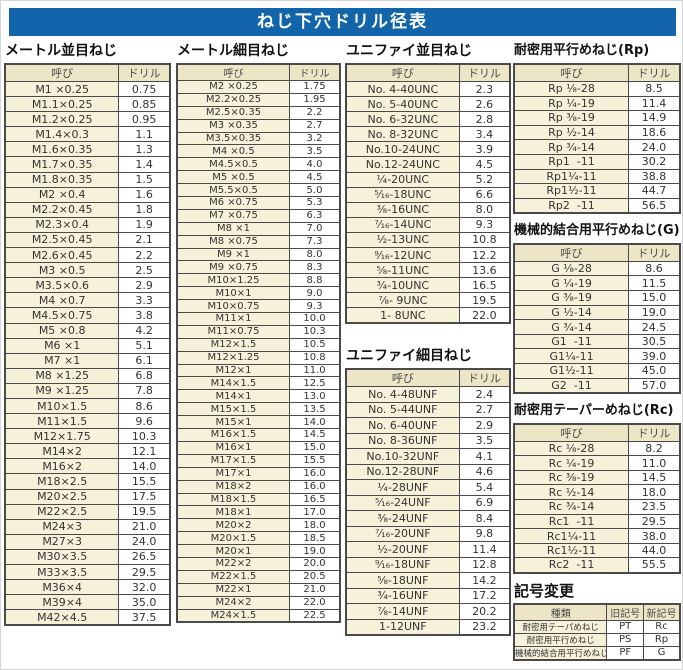 The height and width of the screenshot is (670, 683). What do you see at coordinates (597, 298) in the screenshot?
I see `table-row: G ³⁄₈-19 15.0` at bounding box center [597, 298].